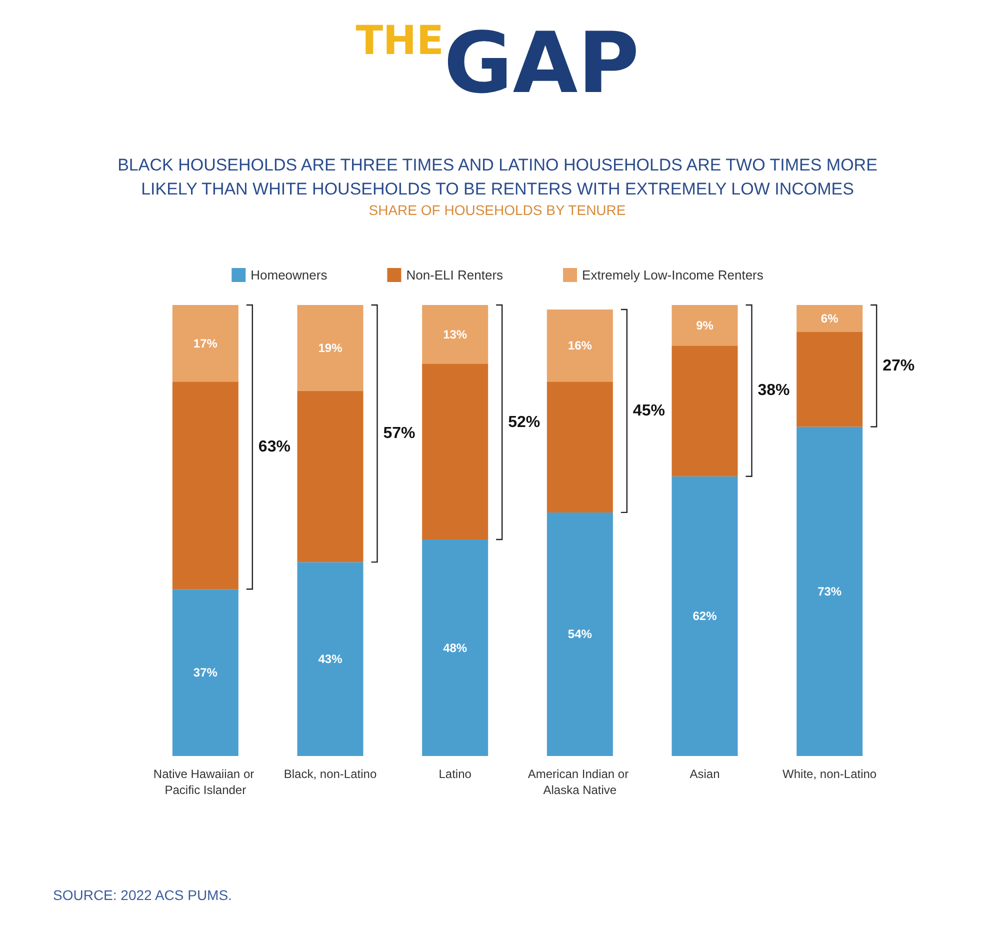 The width and height of the screenshot is (995, 929). I want to click on x-tick-label: Asian, so click(705, 774).